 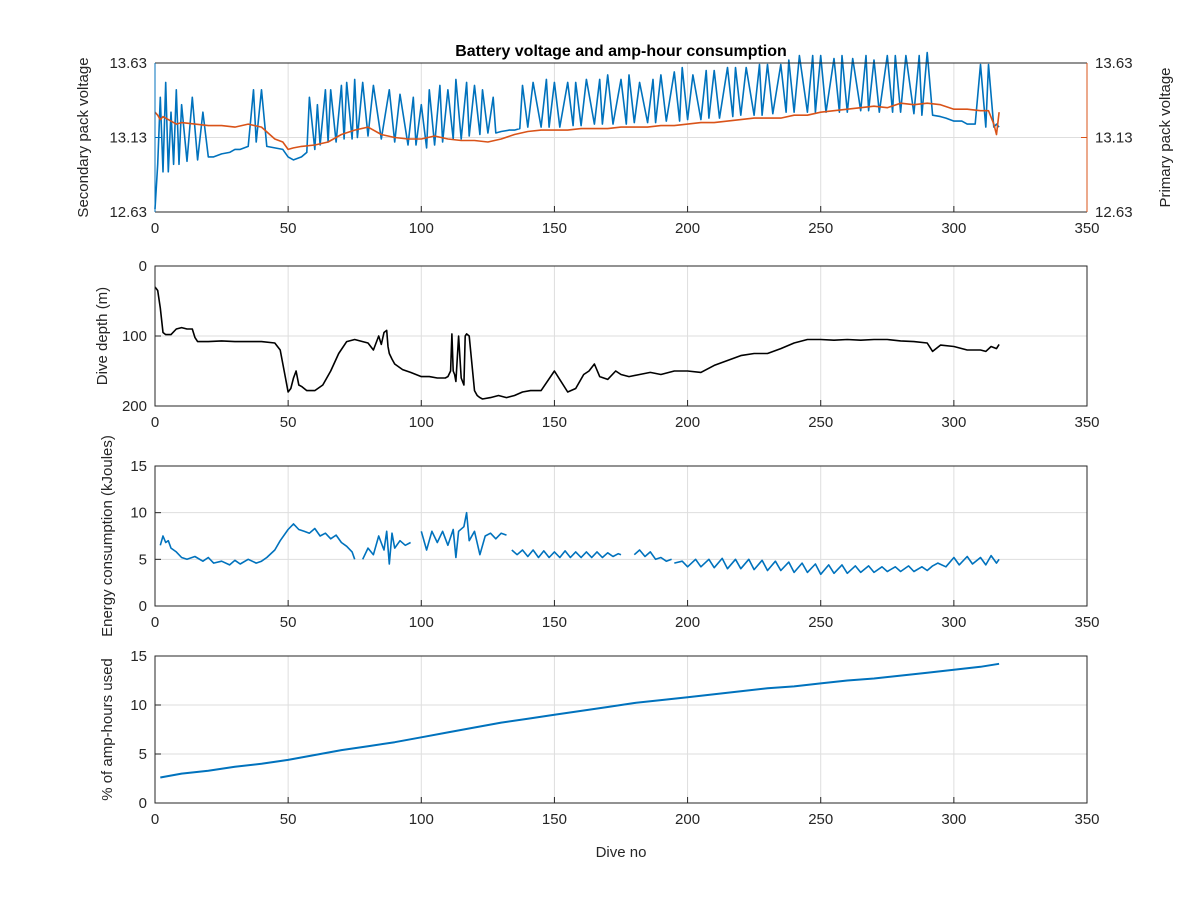 I want to click on chart-title: Battery voltage and amp-hour consumption, so click(x=621, y=51).